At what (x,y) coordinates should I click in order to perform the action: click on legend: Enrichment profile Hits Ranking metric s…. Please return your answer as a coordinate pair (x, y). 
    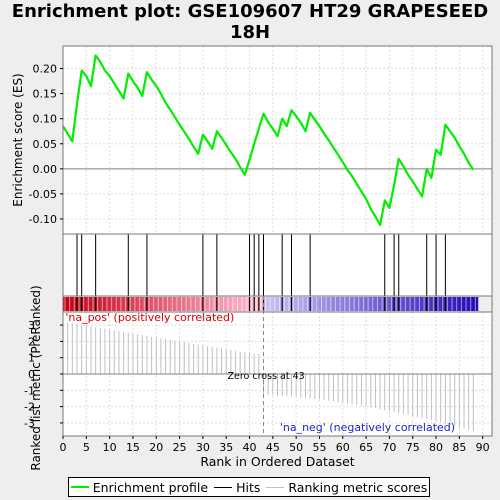
    Looking at the image, I should click on (249, 487).